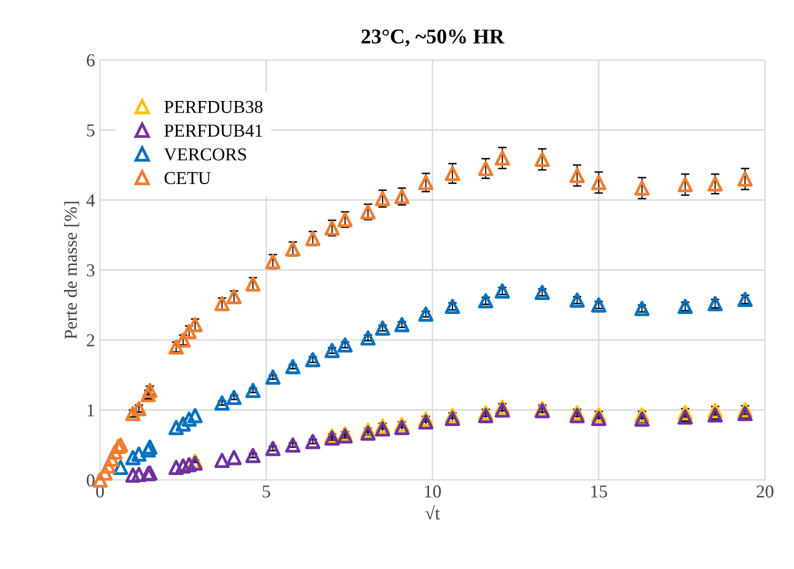  What do you see at coordinates (90, 130) in the screenshot?
I see `y-tick-label: 5` at bounding box center [90, 130].